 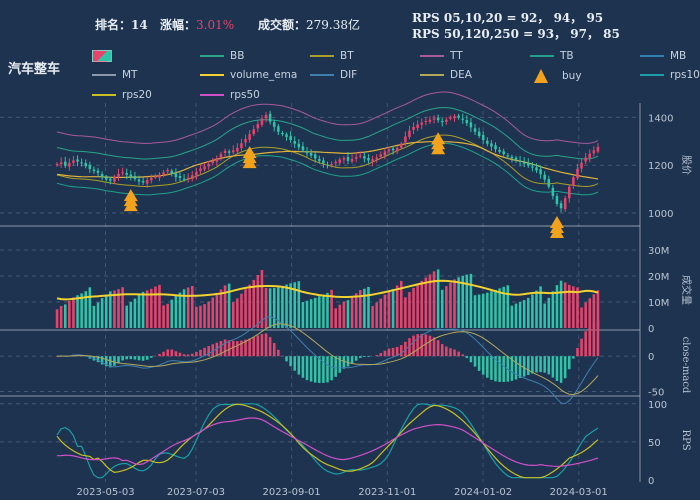 I want to click on legend-item-rps20: rps20, so click(x=122, y=95).